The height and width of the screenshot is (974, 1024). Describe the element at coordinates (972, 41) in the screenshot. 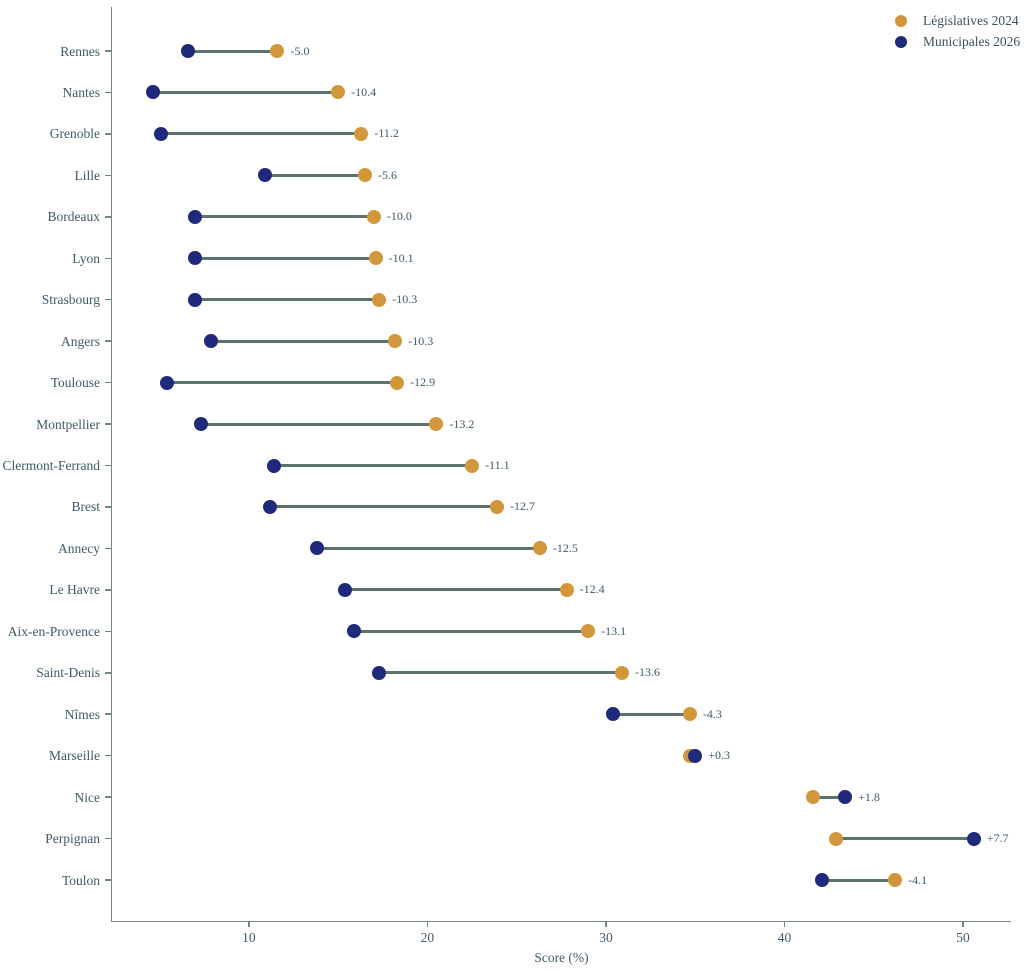

I see `legend-label: Municipales 2026` at that location.